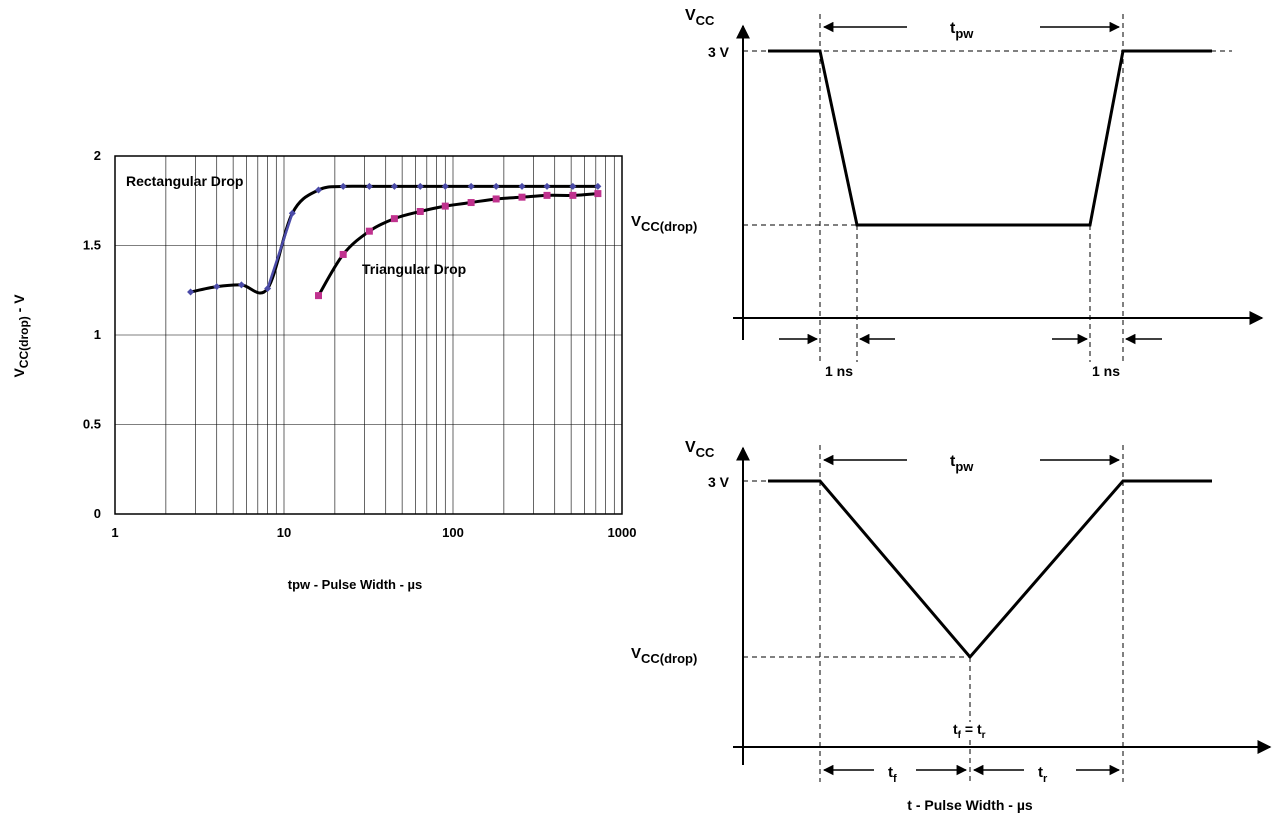 Image resolution: width=1280 pixels, height=823 pixels. Describe the element at coordinates (114, 532) in the screenshot. I see `x-tick-label: 1` at that location.